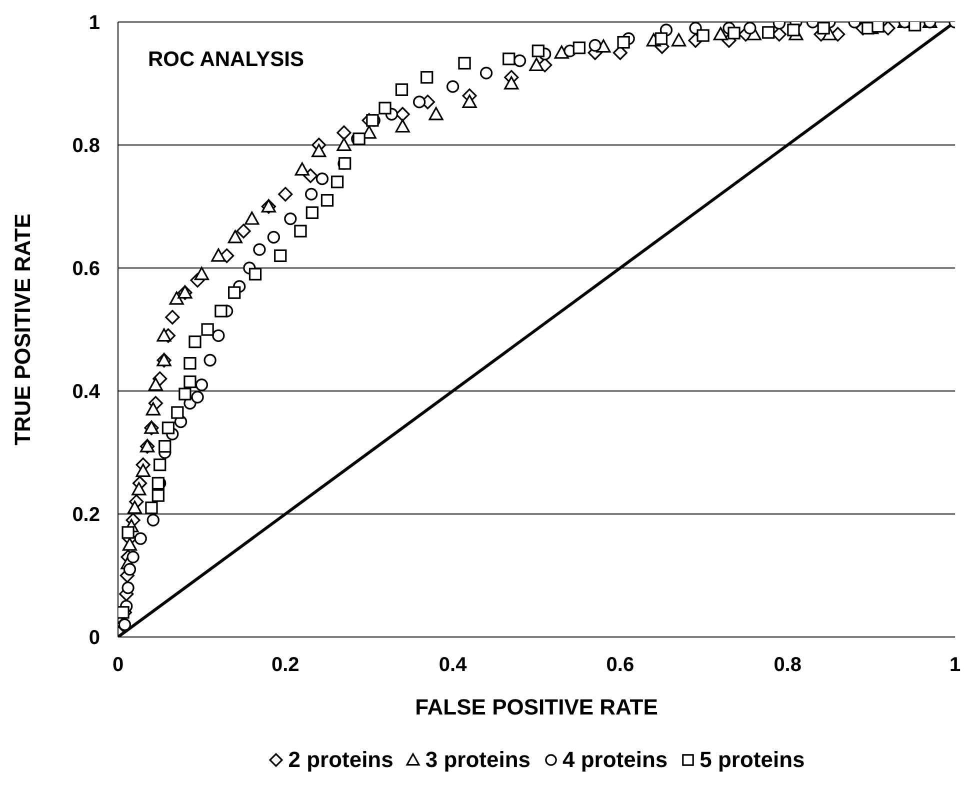 The width and height of the screenshot is (968, 791). Describe the element at coordinates (341, 760) in the screenshot. I see `legend-label: 2 proteins` at that location.